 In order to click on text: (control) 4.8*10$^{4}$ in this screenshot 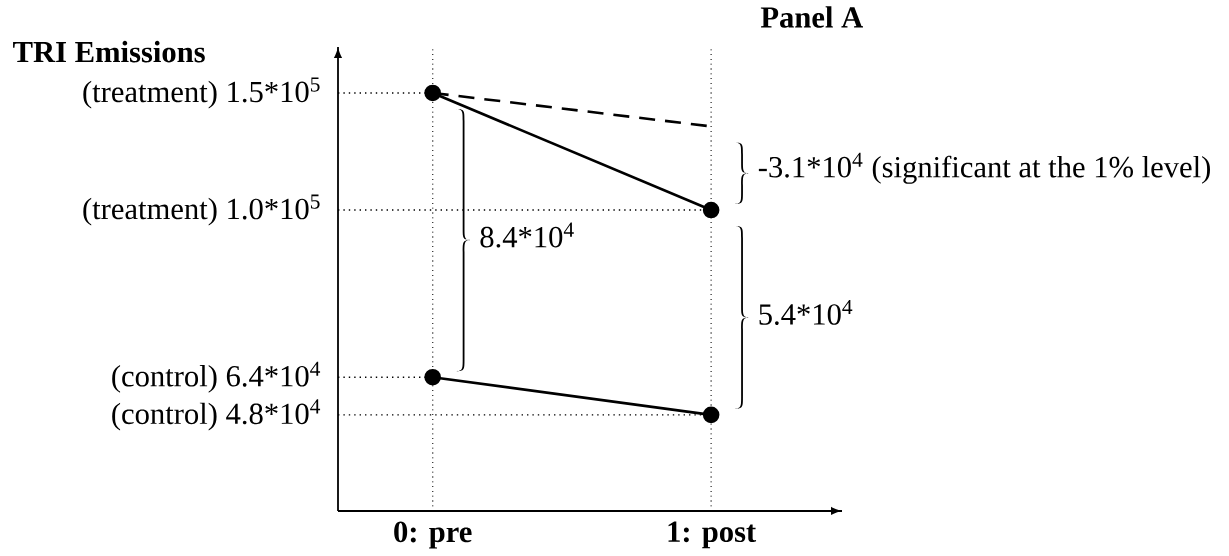, I will do `click(216, 415)`.